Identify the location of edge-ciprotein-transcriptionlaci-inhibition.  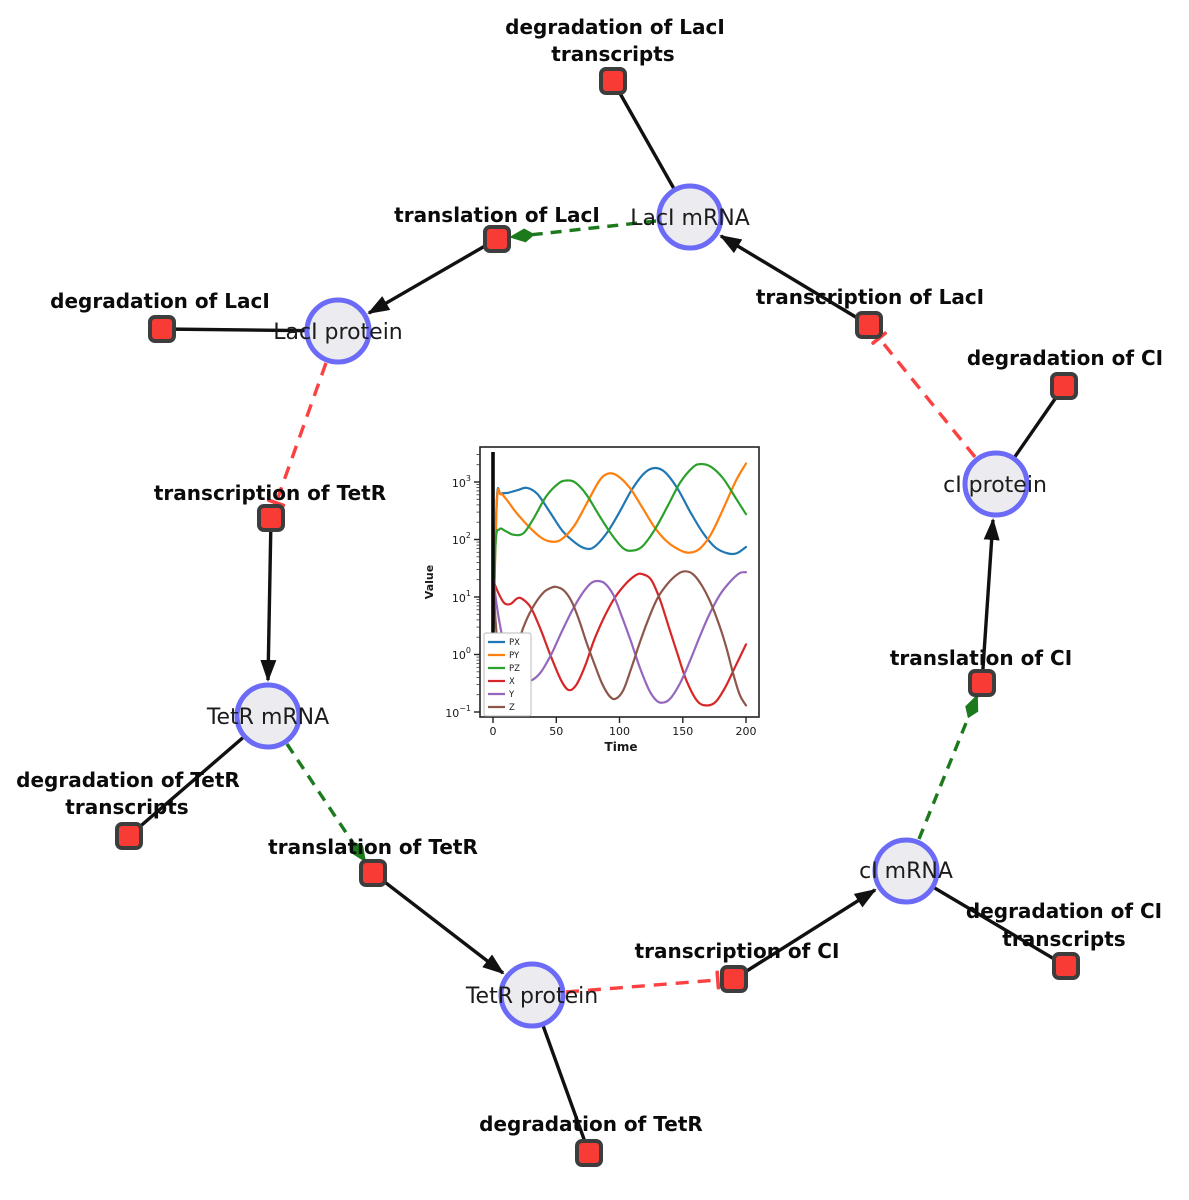
(924, 395).